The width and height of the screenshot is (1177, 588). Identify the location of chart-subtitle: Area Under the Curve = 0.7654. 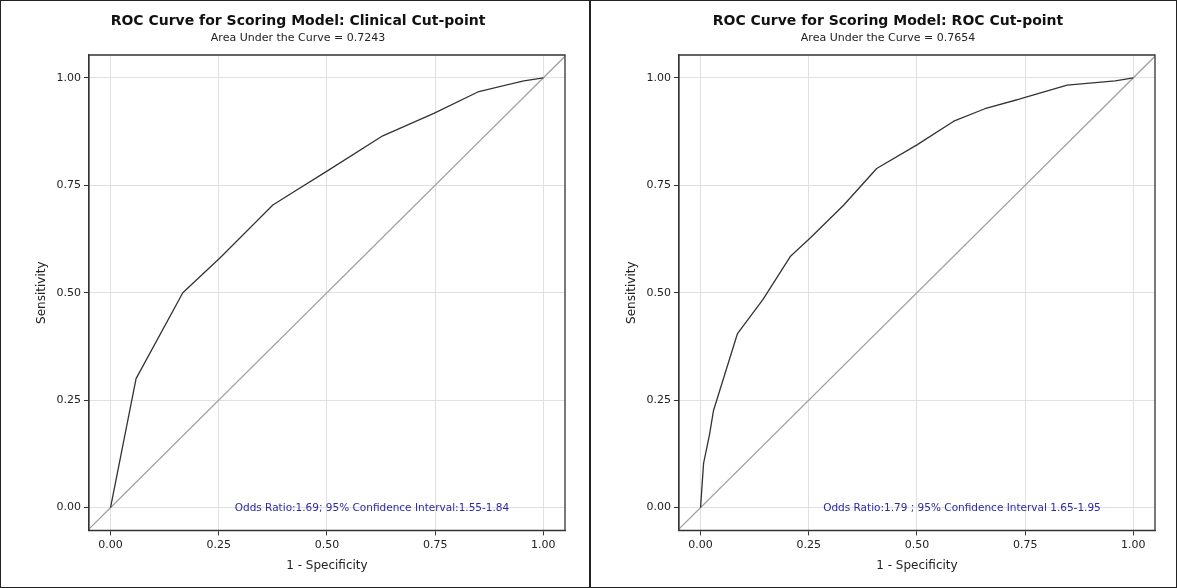
(887, 38).